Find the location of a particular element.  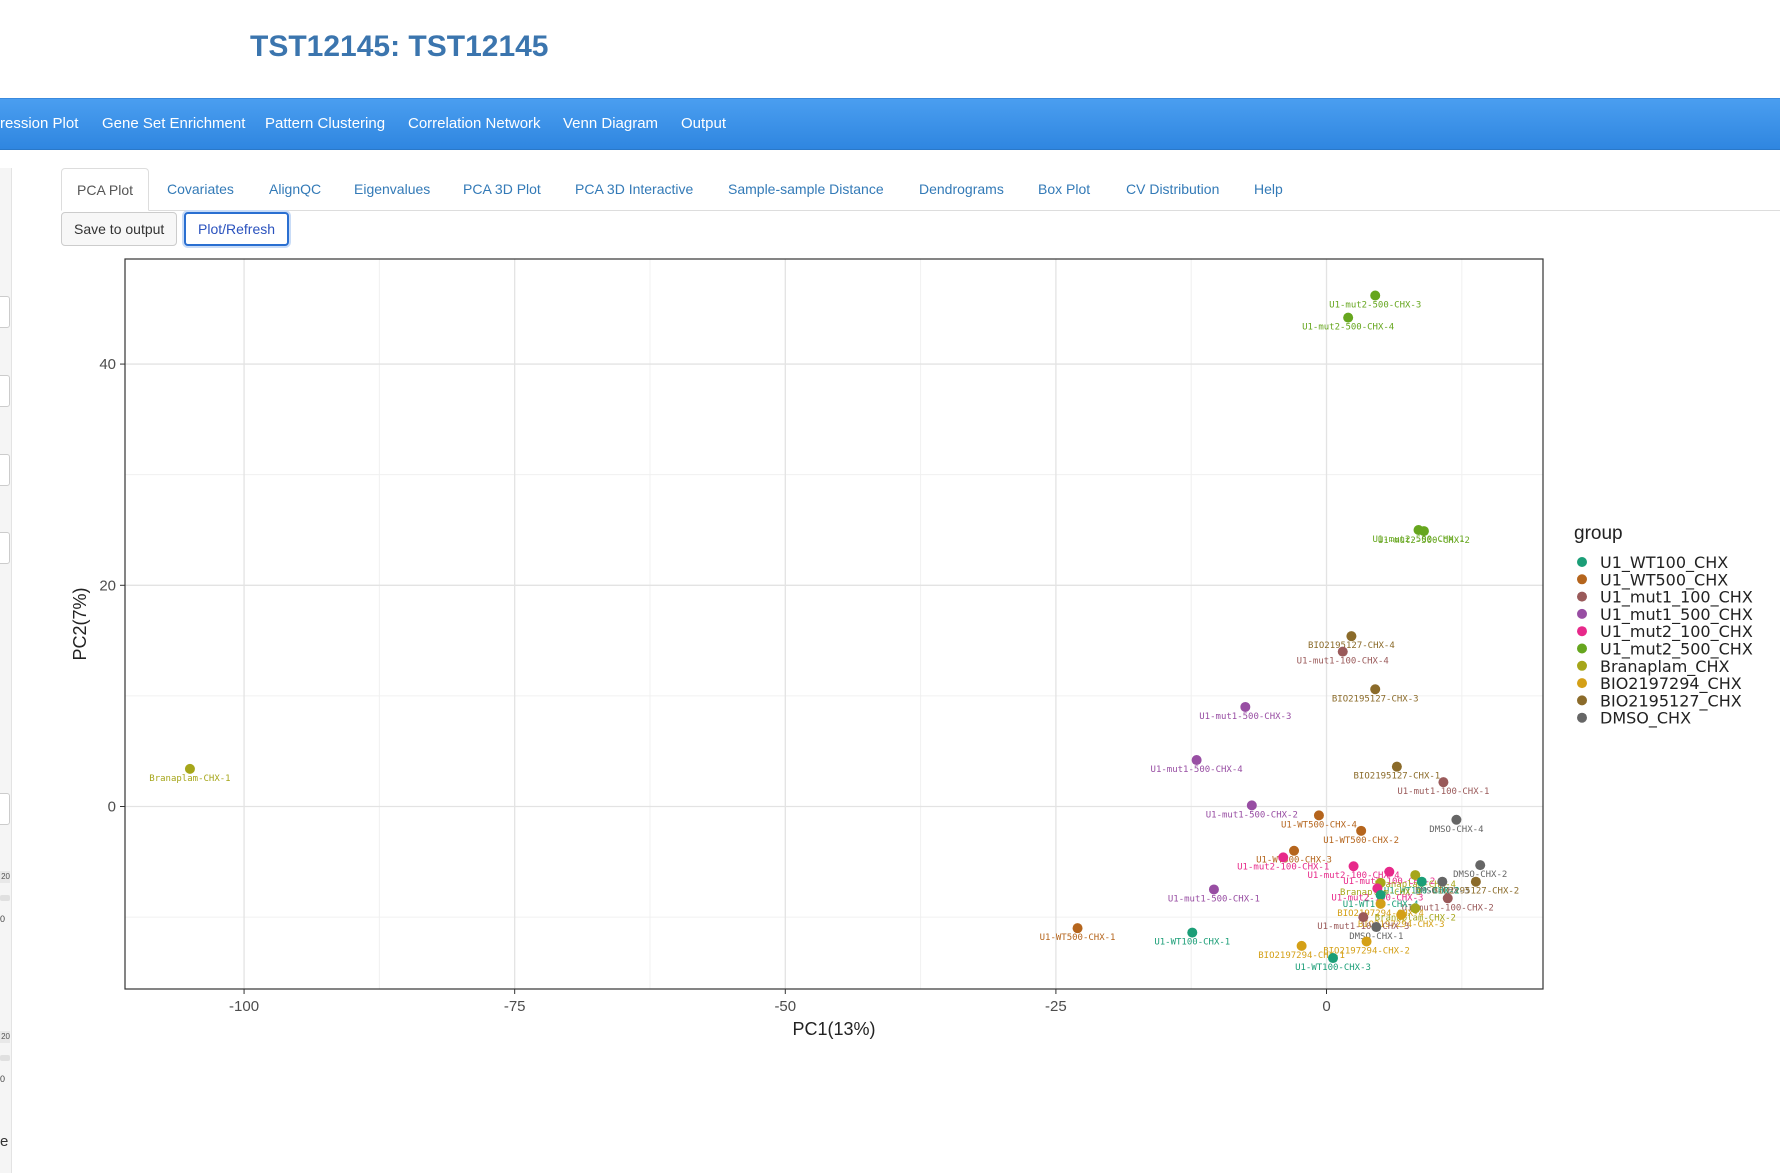

tab-eigenvalues: Eigenvalues is located at coordinates (392, 189).